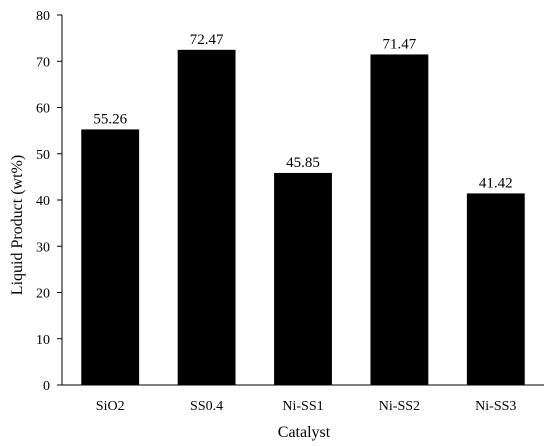 This screenshot has height=447, width=550. What do you see at coordinates (110, 119) in the screenshot?
I see `data-label: 55.26` at bounding box center [110, 119].